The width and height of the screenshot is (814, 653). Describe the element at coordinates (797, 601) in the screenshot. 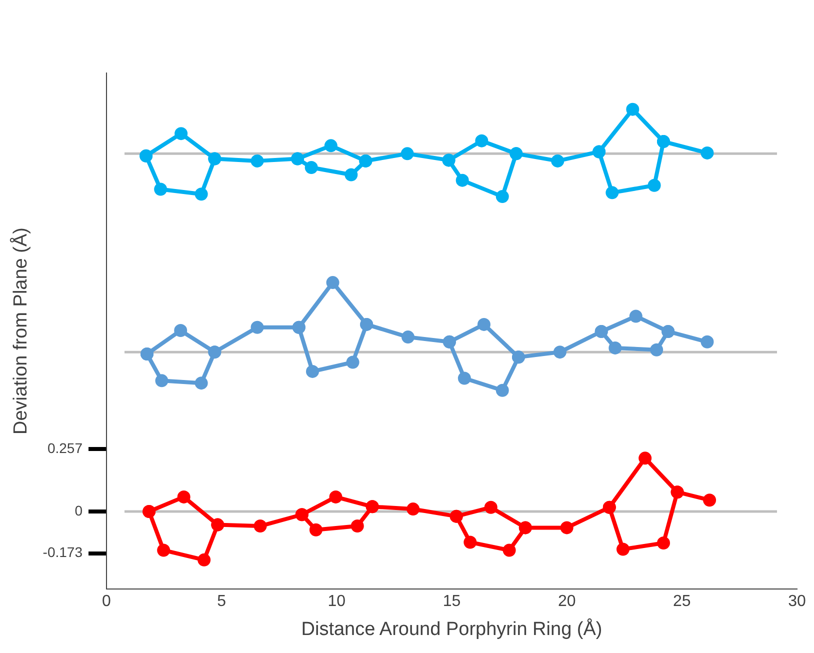

I see `x-tick-label: 30` at that location.